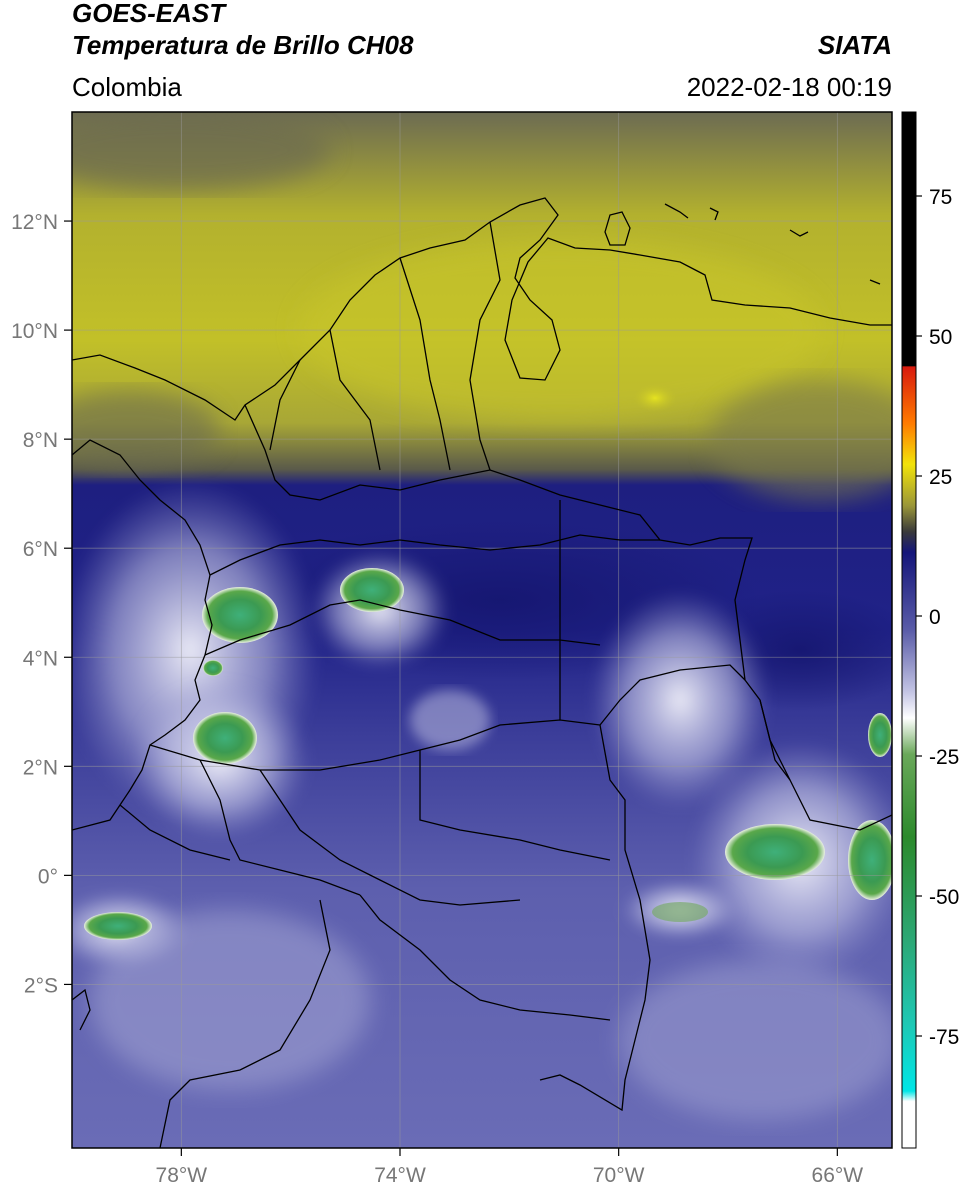  Describe the element at coordinates (40, 440) in the screenshot. I see `lat-tick-label: 8°N` at that location.